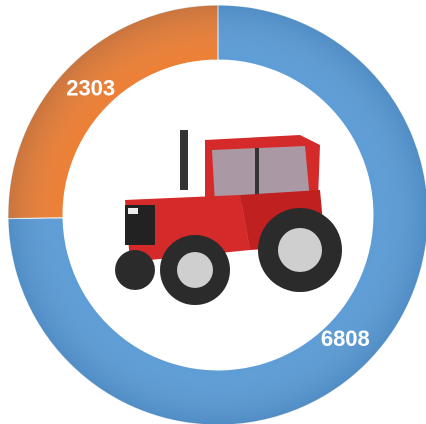  Describe the element at coordinates (195, 270) in the screenshot. I see `front-rim` at that location.